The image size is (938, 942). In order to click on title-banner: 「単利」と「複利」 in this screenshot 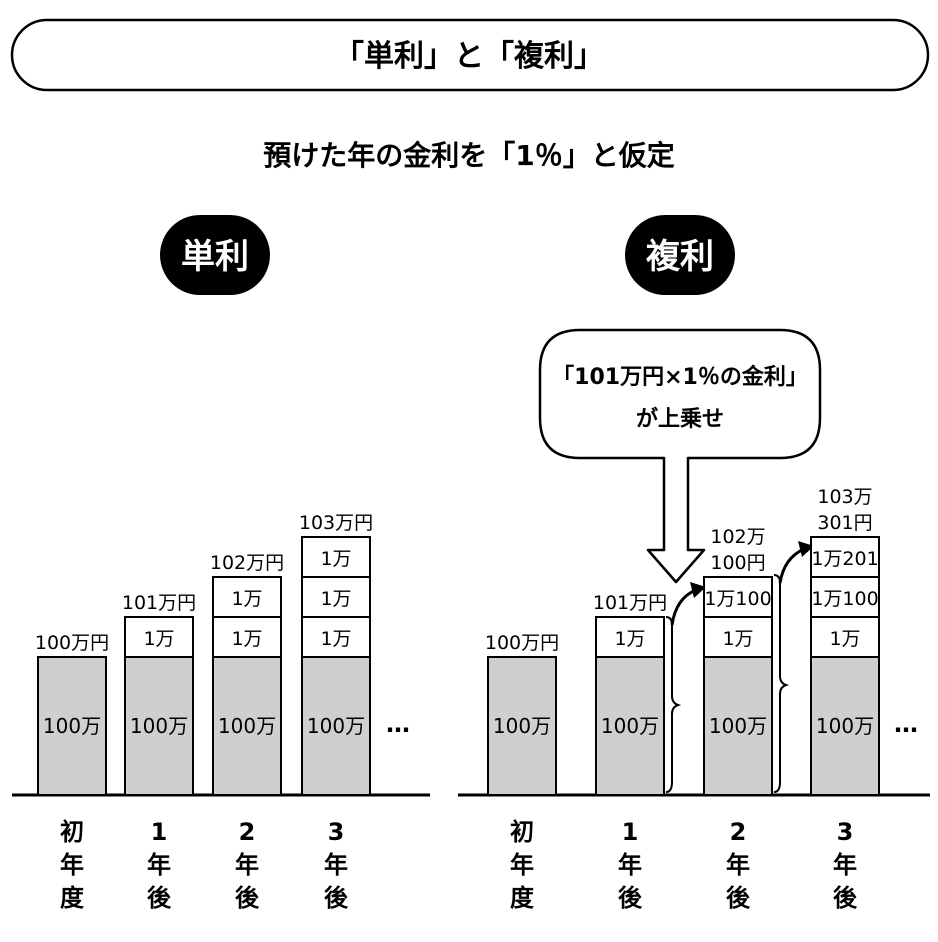, I will do `click(470, 55)`.